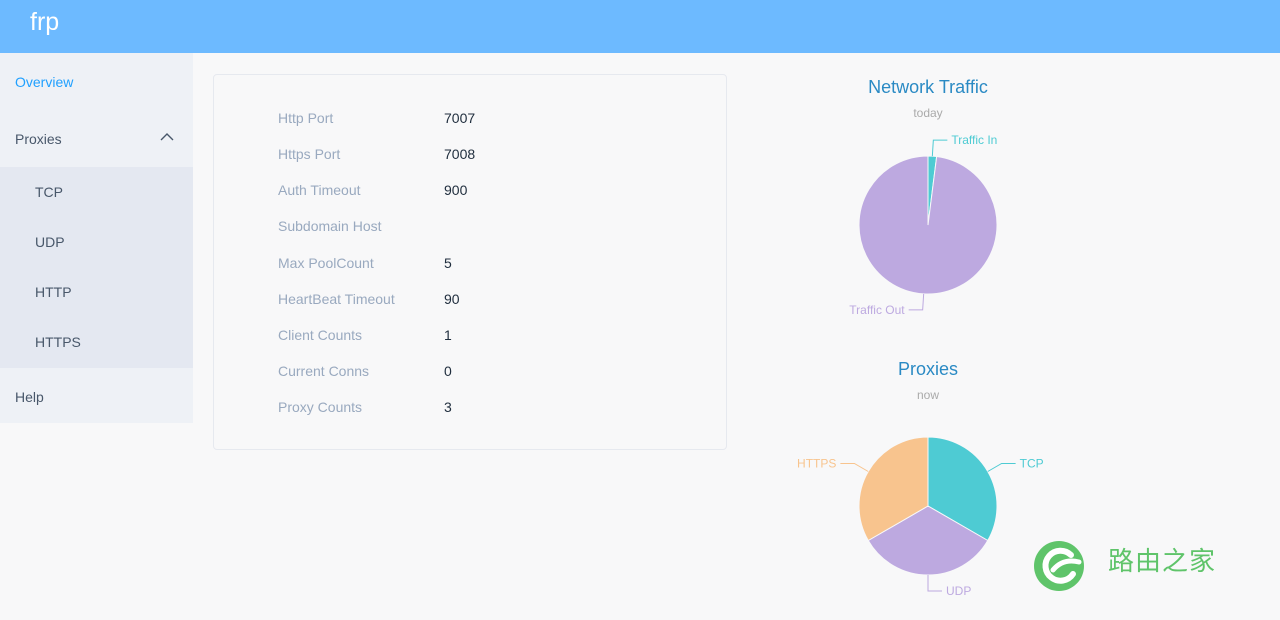 The height and width of the screenshot is (620, 1280). What do you see at coordinates (928, 113) in the screenshot?
I see `traffic-chart-subtitle: today` at bounding box center [928, 113].